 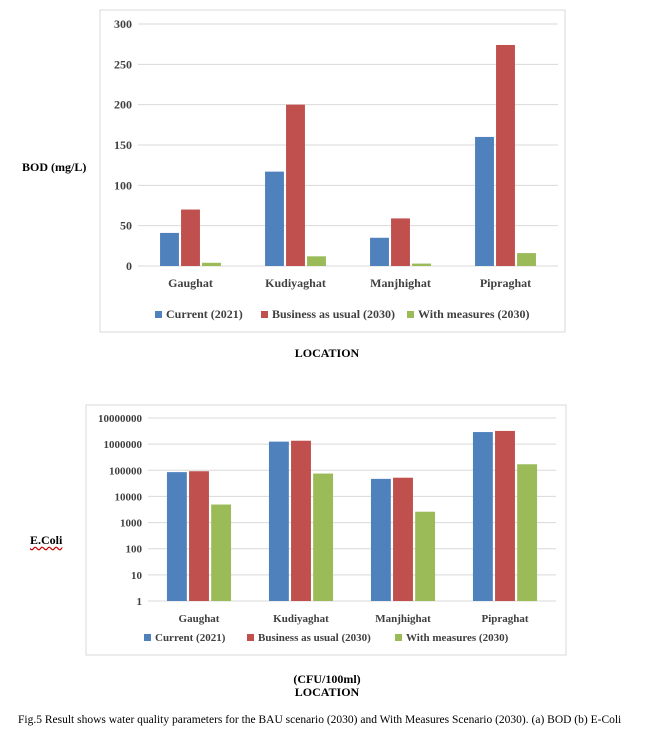 I want to click on bod-y-tick-label: 50, so click(x=126, y=226).